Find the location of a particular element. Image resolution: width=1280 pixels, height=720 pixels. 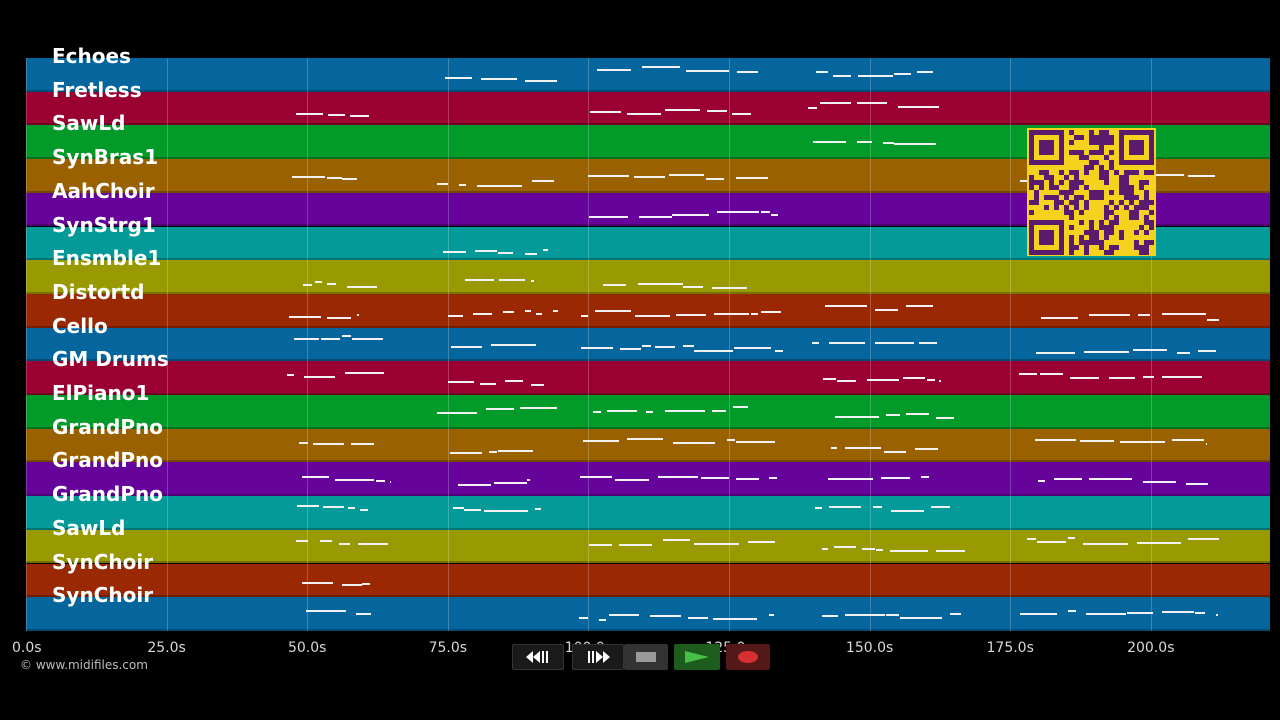

time-tick-label: 75.0s is located at coordinates (448, 648).